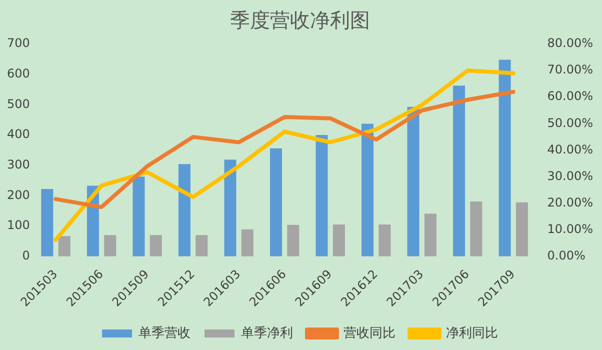 The image size is (602, 350). I want to click on y2-tick-label: 10.00%, so click(570, 229).